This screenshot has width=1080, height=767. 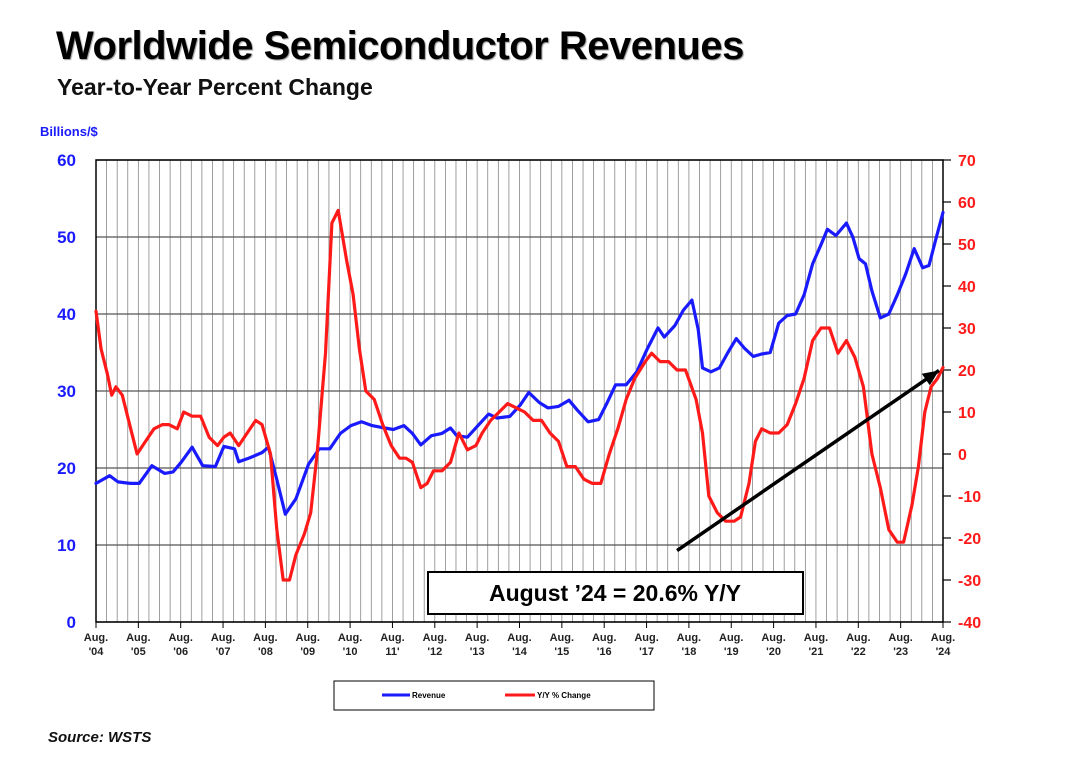 What do you see at coordinates (97, 652) in the screenshot?
I see `x-tick-label-year: '04` at bounding box center [97, 652].